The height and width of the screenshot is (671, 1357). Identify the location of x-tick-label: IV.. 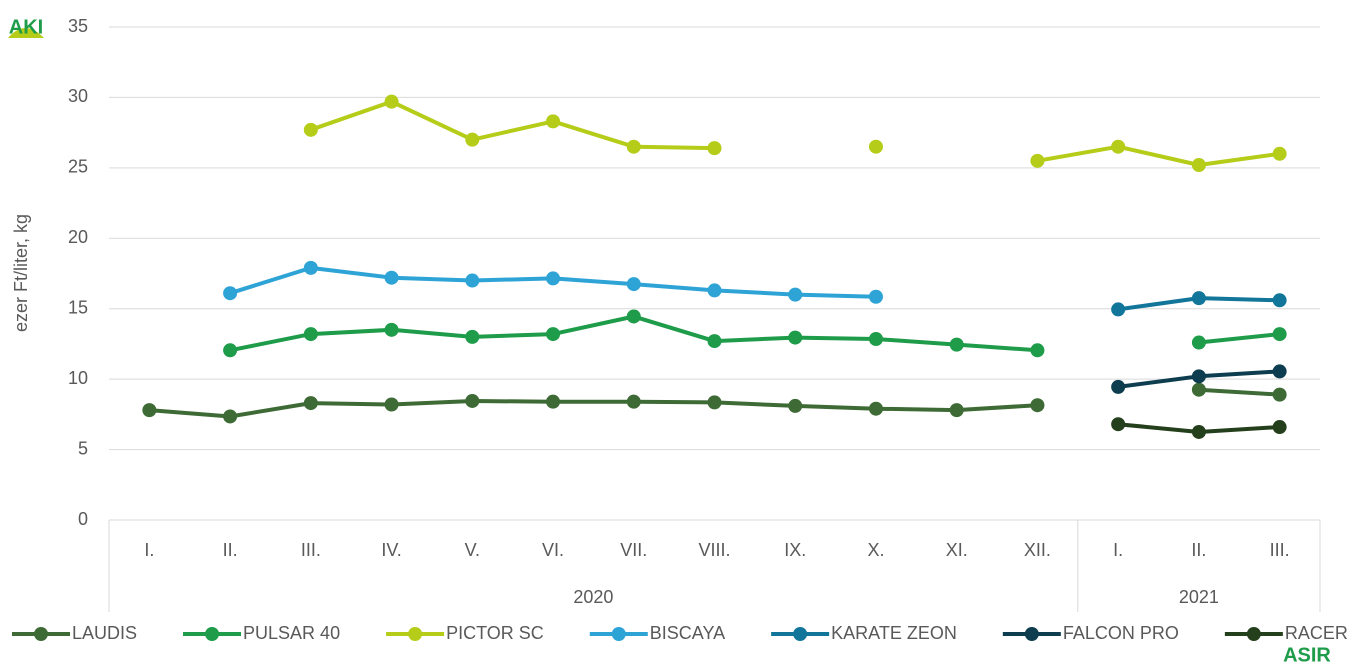
(391, 550).